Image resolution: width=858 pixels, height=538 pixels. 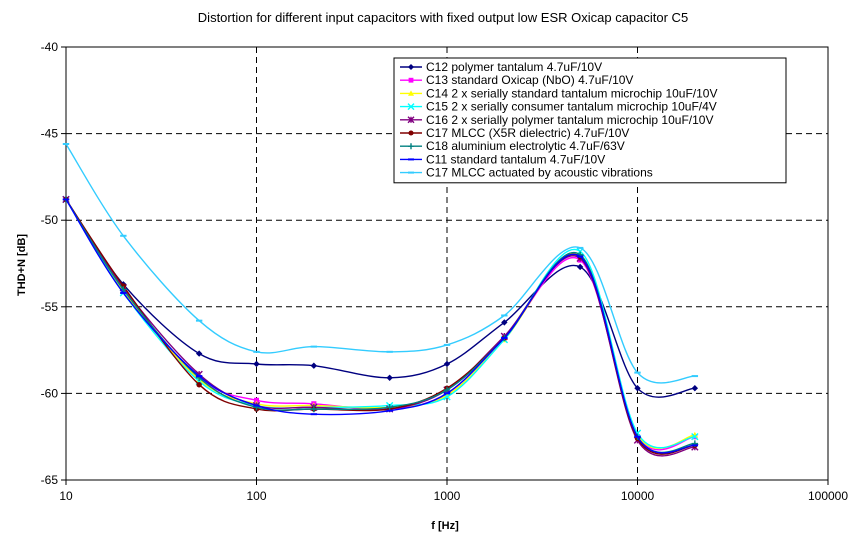 I want to click on legend-label: C12 polymer tantalum 4.7uF/10V, so click(x=514, y=67).